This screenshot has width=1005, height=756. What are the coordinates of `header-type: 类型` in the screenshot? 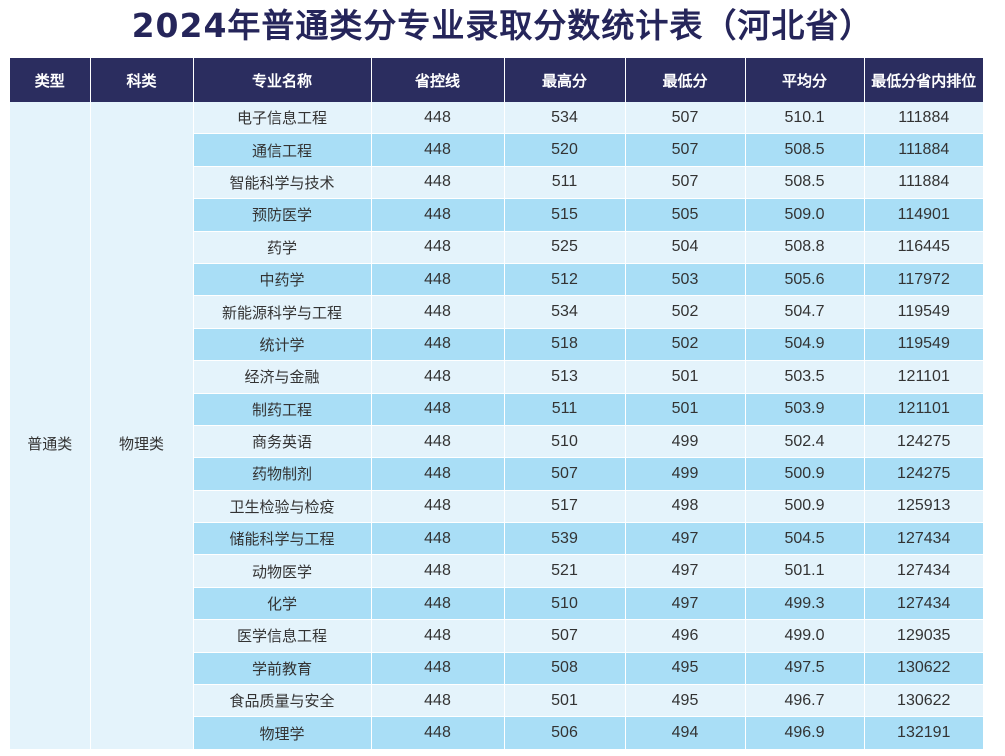 It's located at (50, 80).